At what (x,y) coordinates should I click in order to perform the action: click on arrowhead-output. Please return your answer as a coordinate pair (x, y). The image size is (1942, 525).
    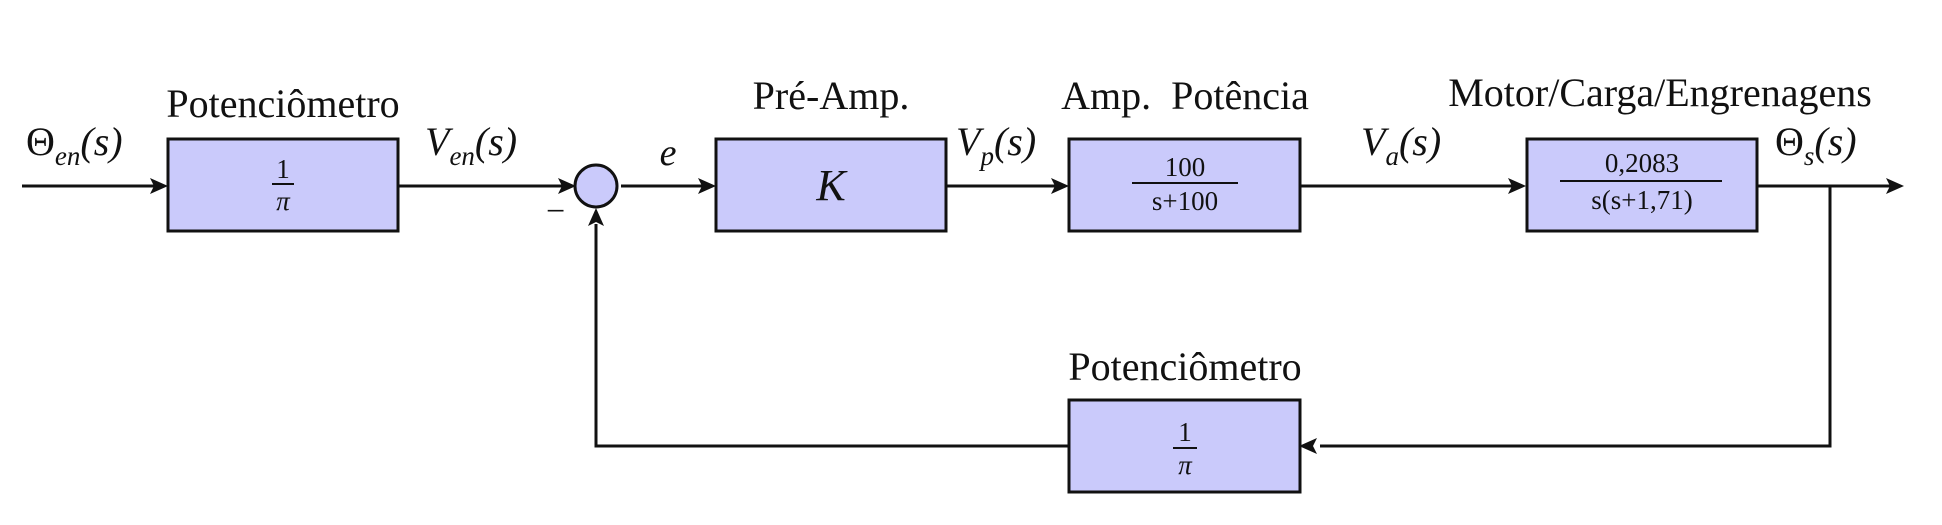
    Looking at the image, I should click on (1895, 186).